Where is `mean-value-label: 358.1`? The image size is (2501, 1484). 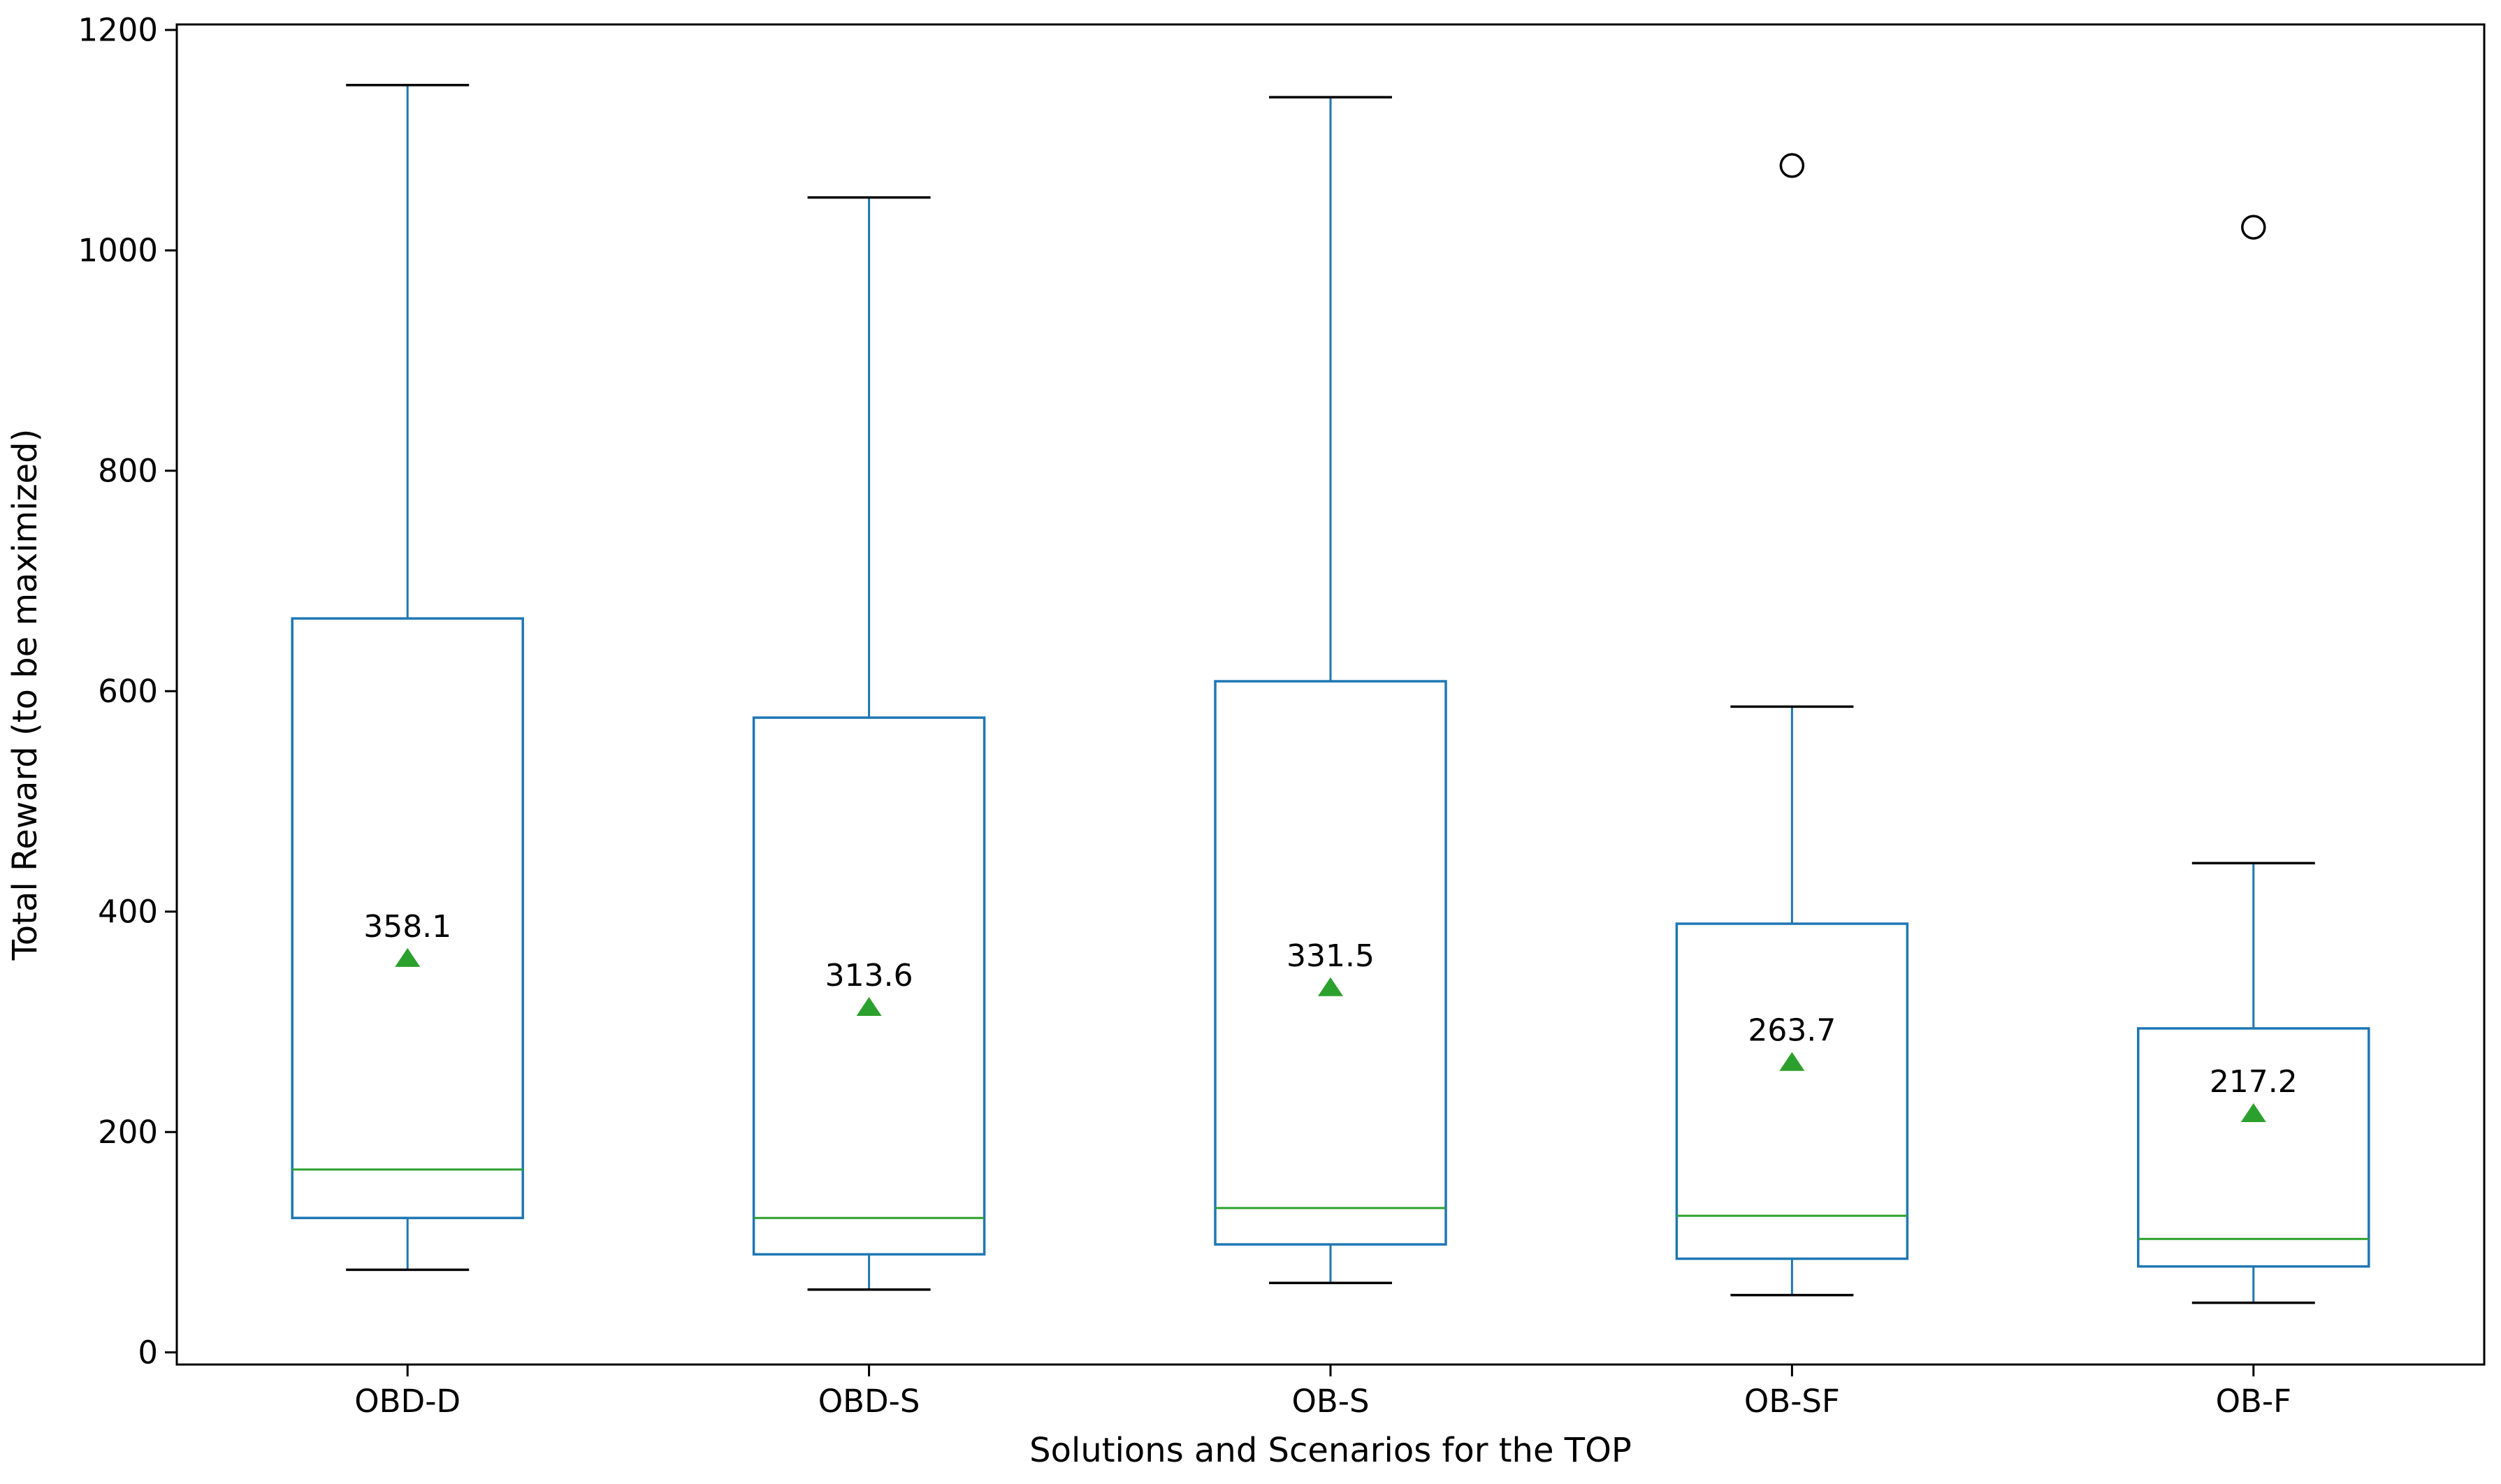
mean-value-label: 358.1 is located at coordinates (407, 927).